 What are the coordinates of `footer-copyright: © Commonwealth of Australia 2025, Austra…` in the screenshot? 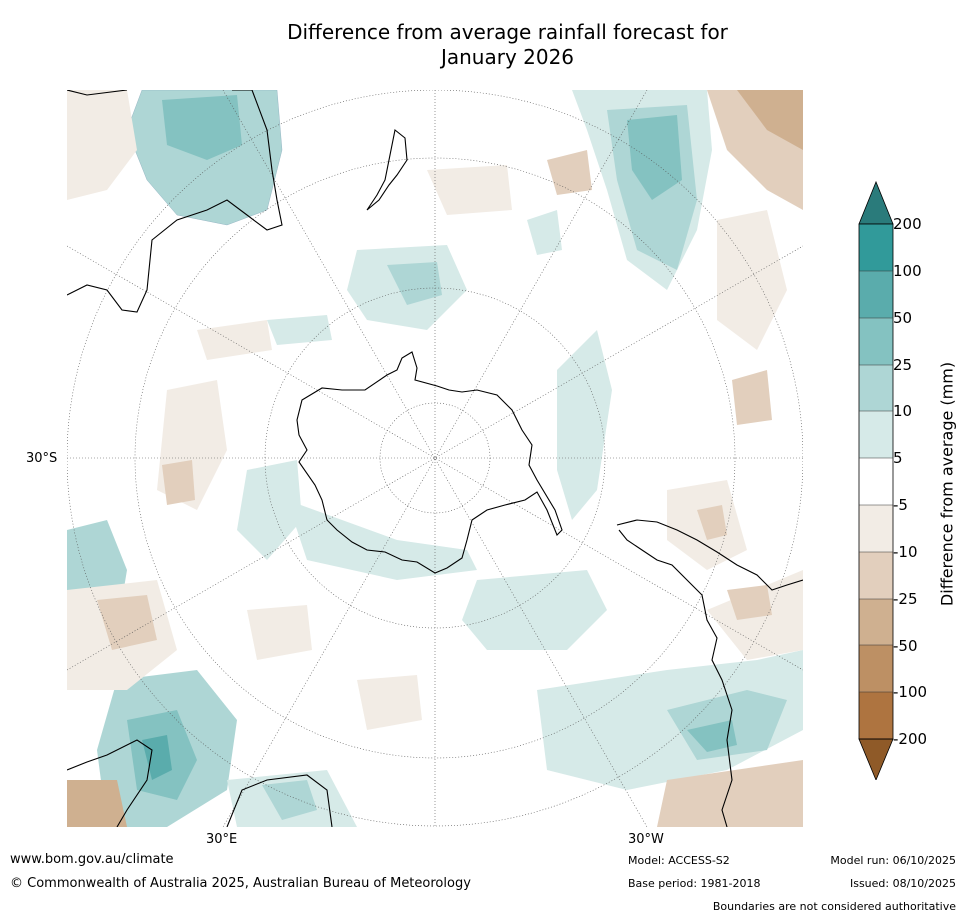 It's located at (240, 883).